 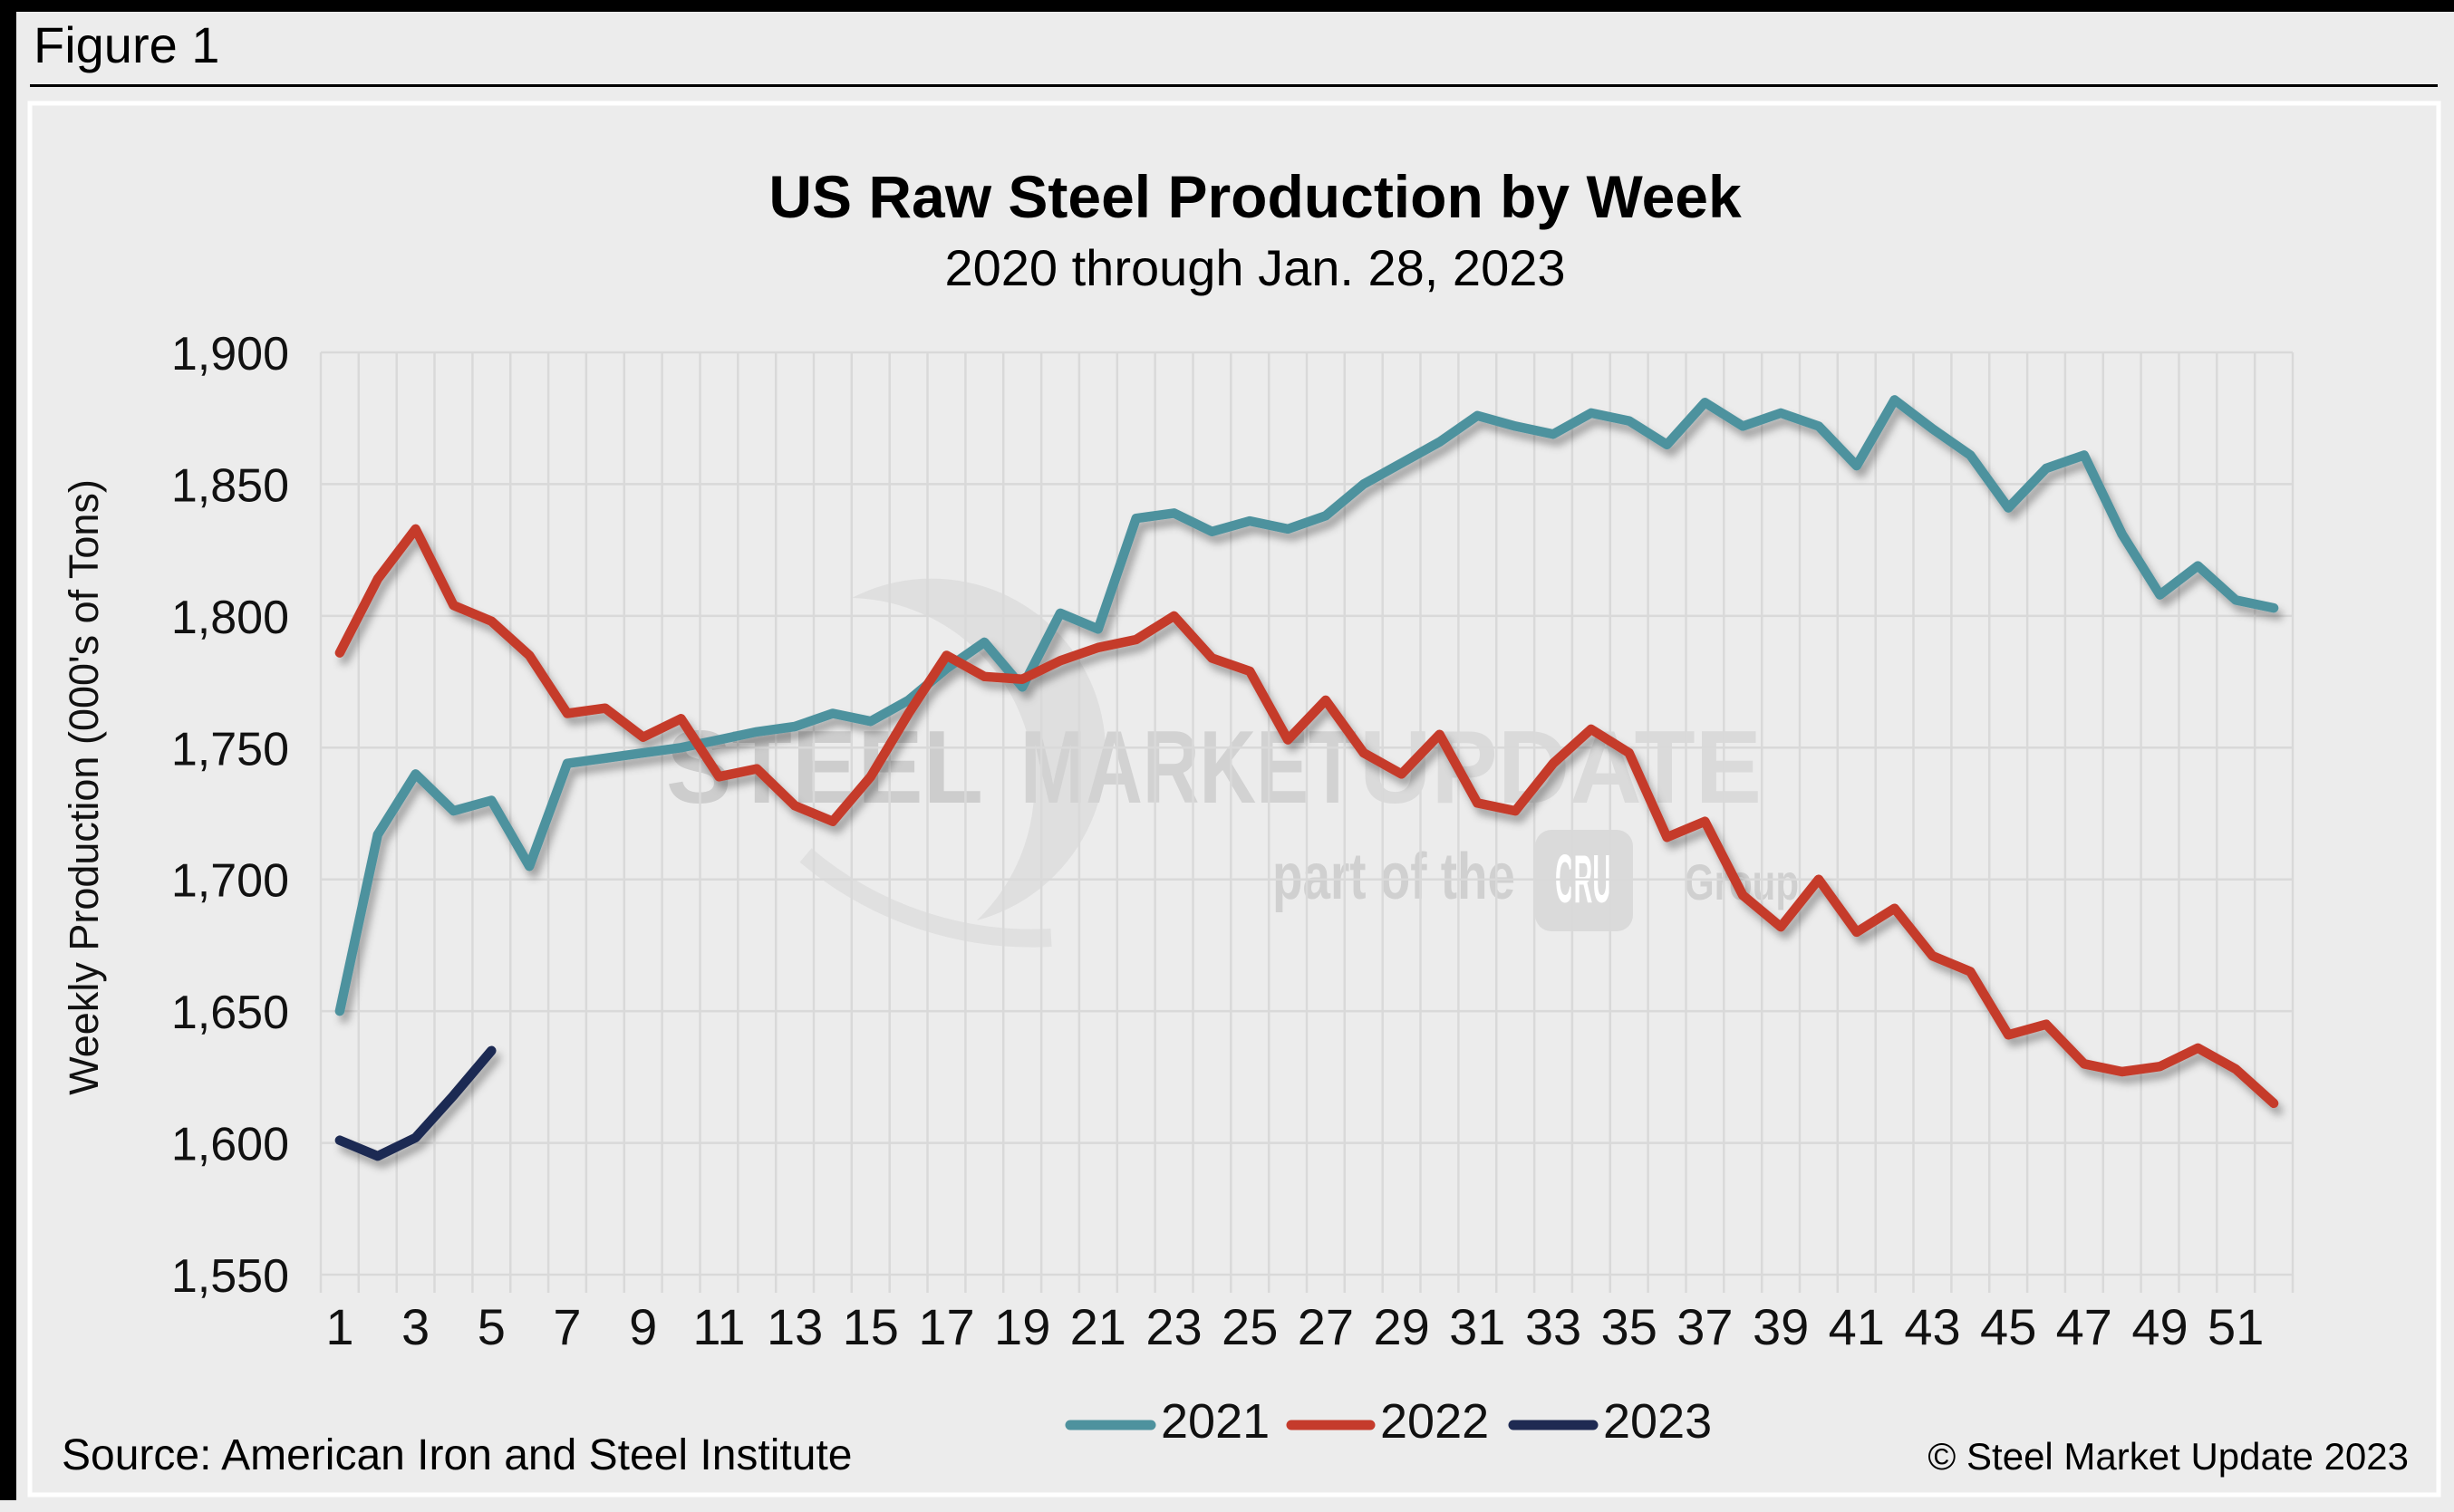 What do you see at coordinates (718, 1326) in the screenshot?
I see `svg-text: 11` at bounding box center [718, 1326].